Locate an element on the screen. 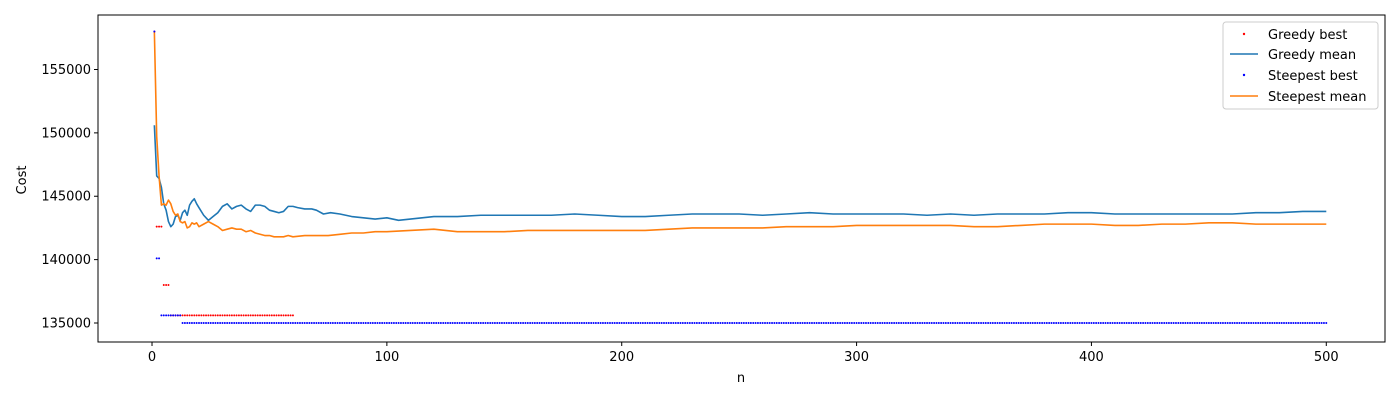  y-tick-label: 145000 is located at coordinates (66, 197).